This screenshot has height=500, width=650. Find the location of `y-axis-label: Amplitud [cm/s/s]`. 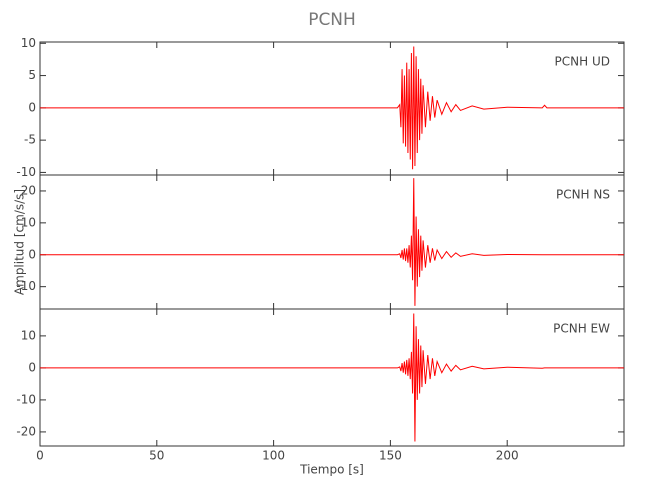

y-axis-label: Amplitud [cm/s/s] is located at coordinates (20, 242).